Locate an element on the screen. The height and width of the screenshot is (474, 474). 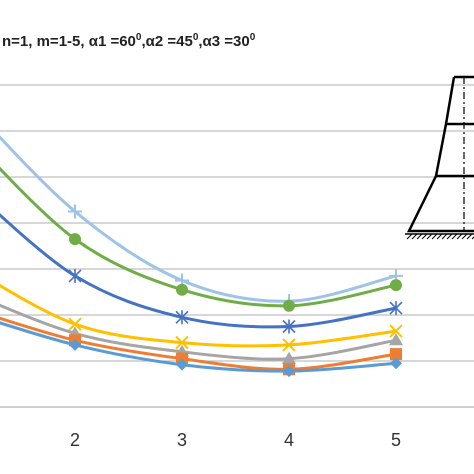
x-tick-label: 5 is located at coordinates (396, 440).